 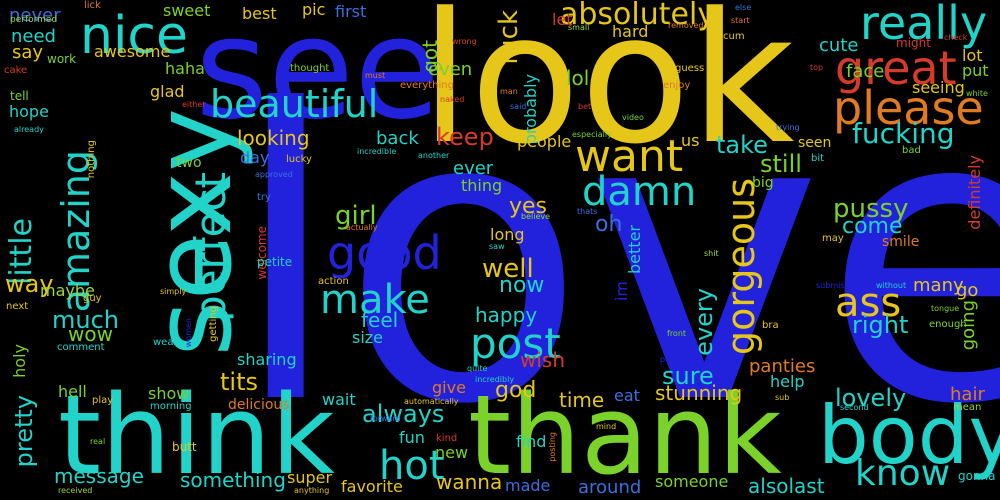 What do you see at coordinates (818, 158) in the screenshot?
I see `cloud-word: bit` at bounding box center [818, 158].